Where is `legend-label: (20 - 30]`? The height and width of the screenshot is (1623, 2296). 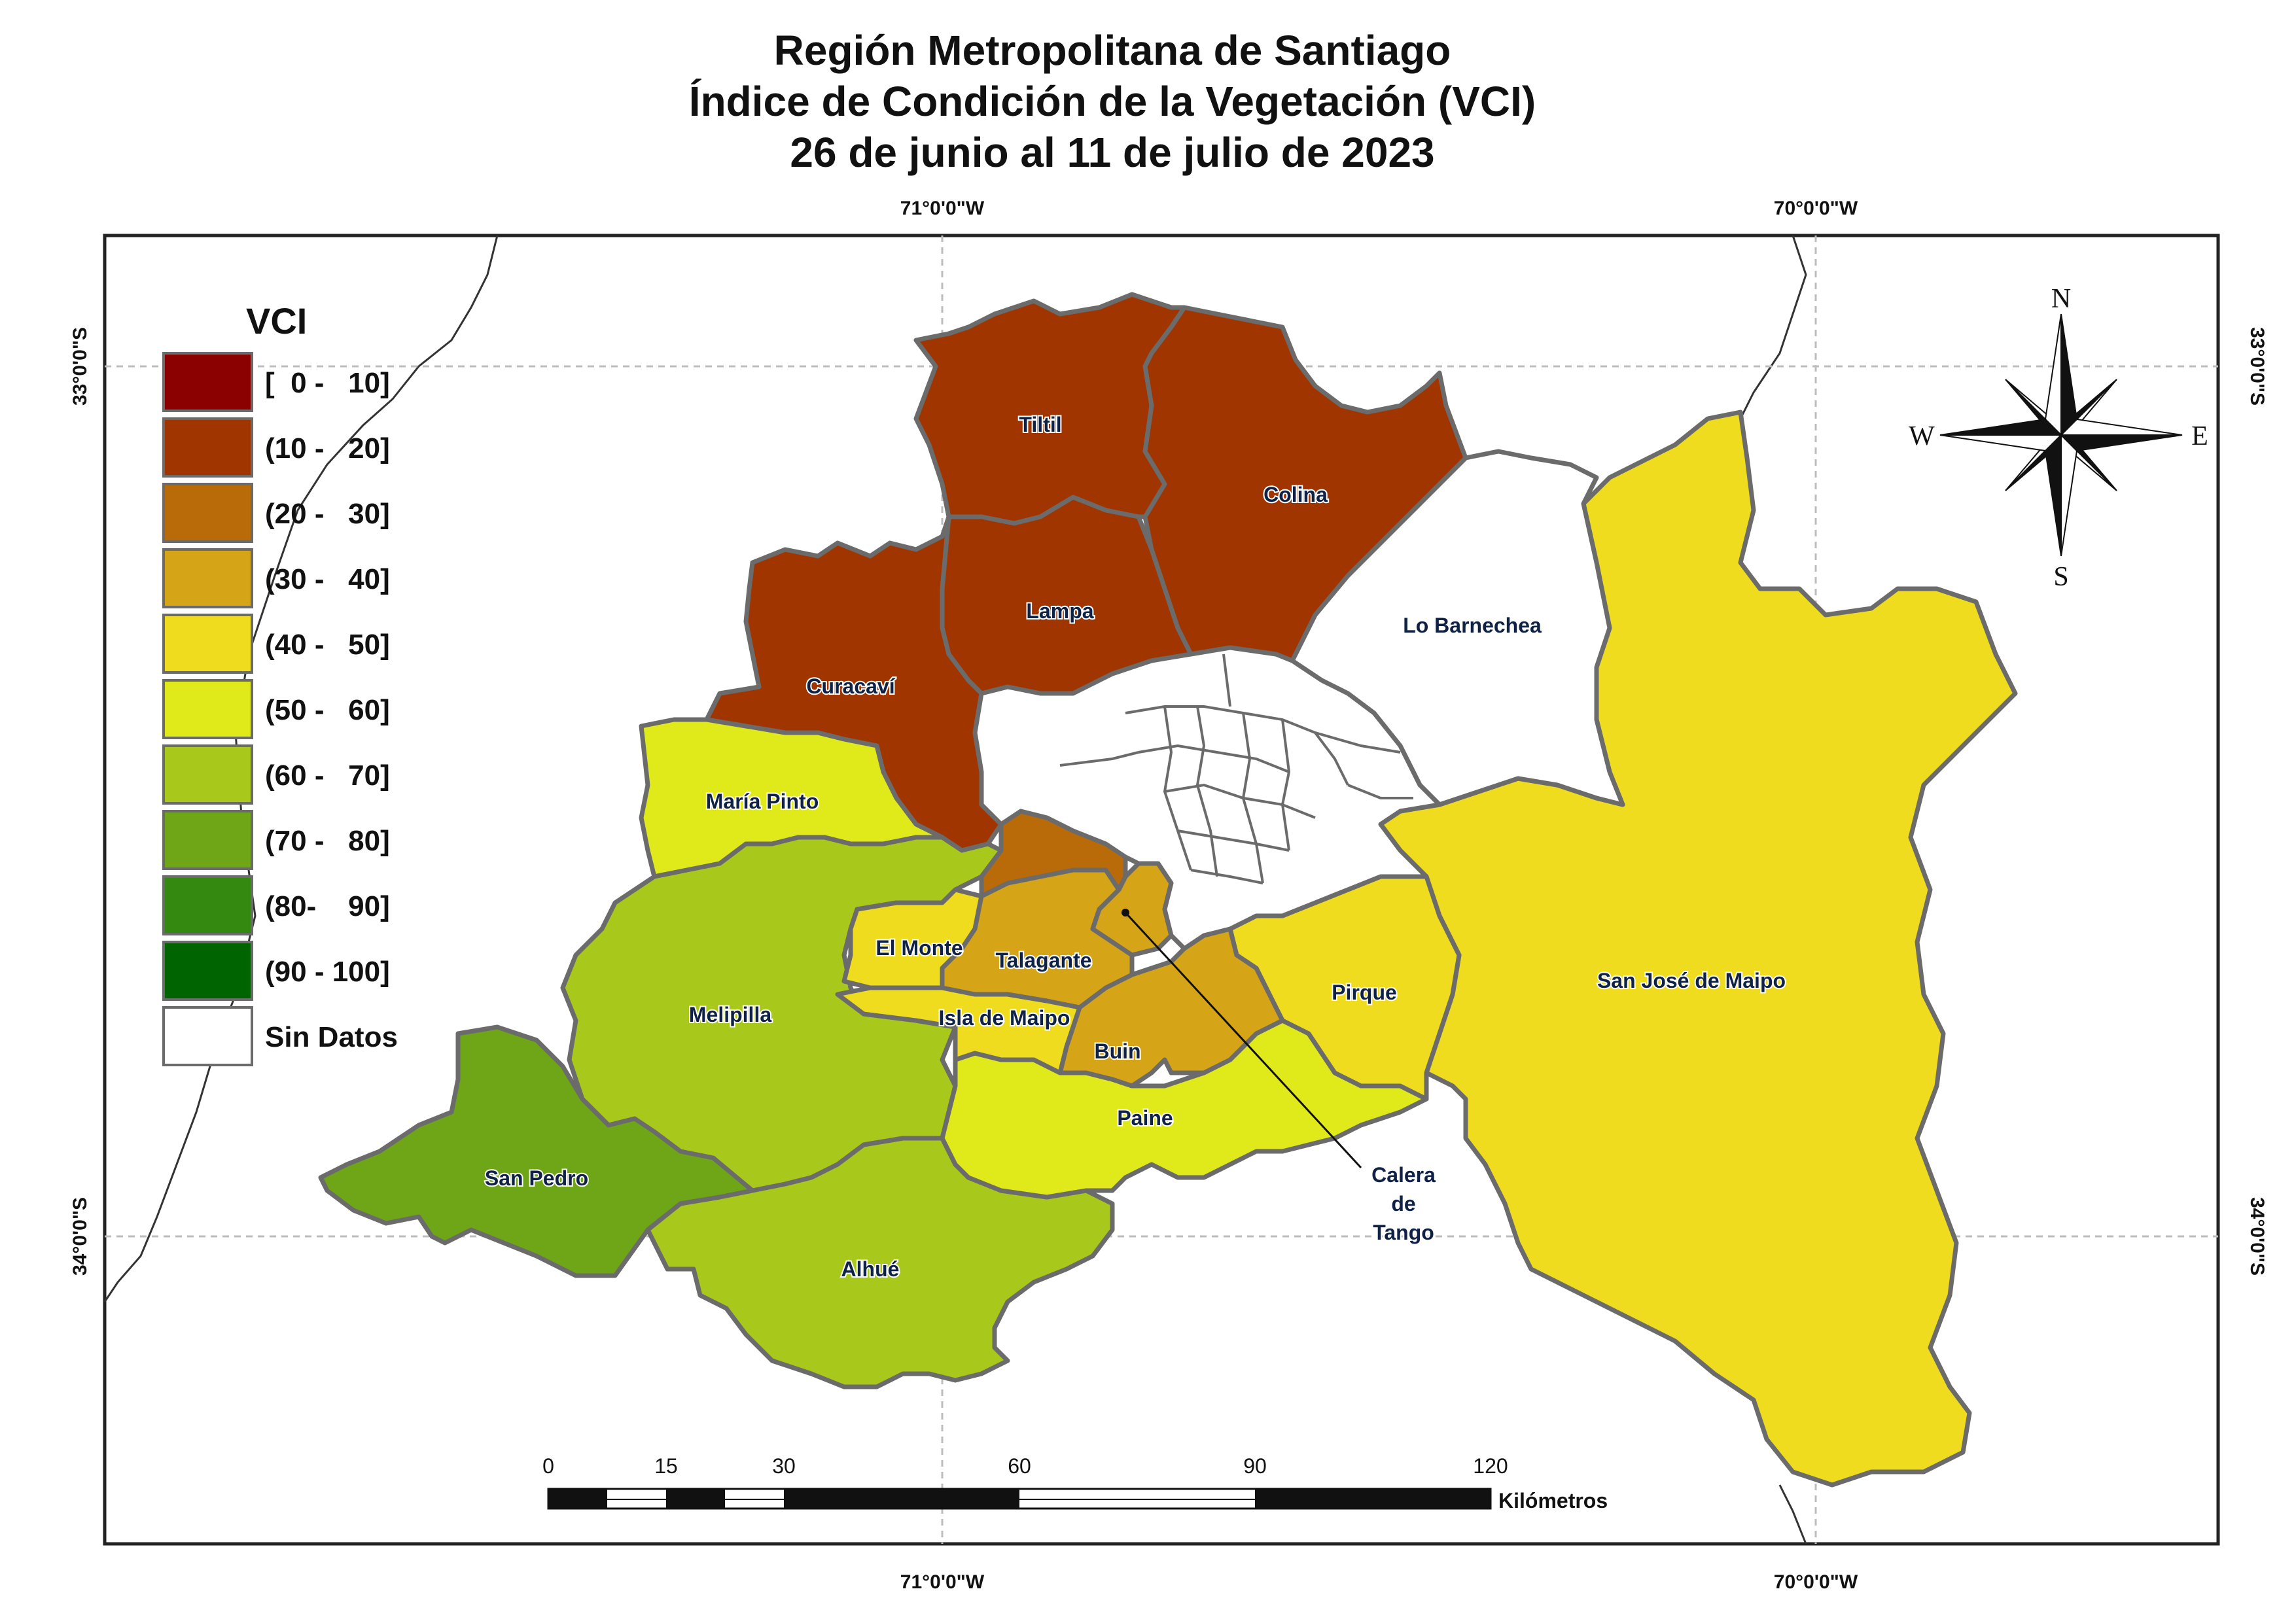 legend-label: (20 - 30] is located at coordinates (328, 514).